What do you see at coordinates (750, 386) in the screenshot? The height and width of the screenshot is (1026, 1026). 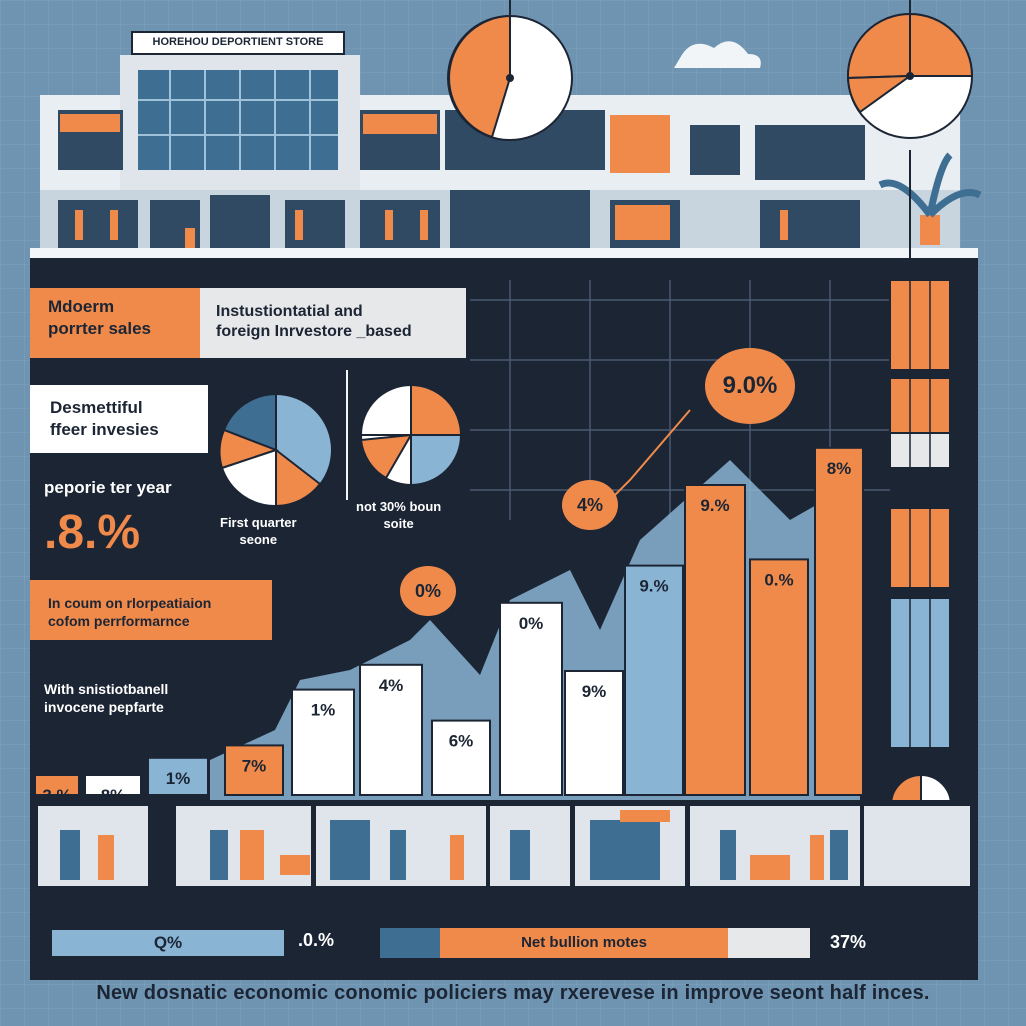 I see `floating-label-2: 9.0%` at bounding box center [750, 386].